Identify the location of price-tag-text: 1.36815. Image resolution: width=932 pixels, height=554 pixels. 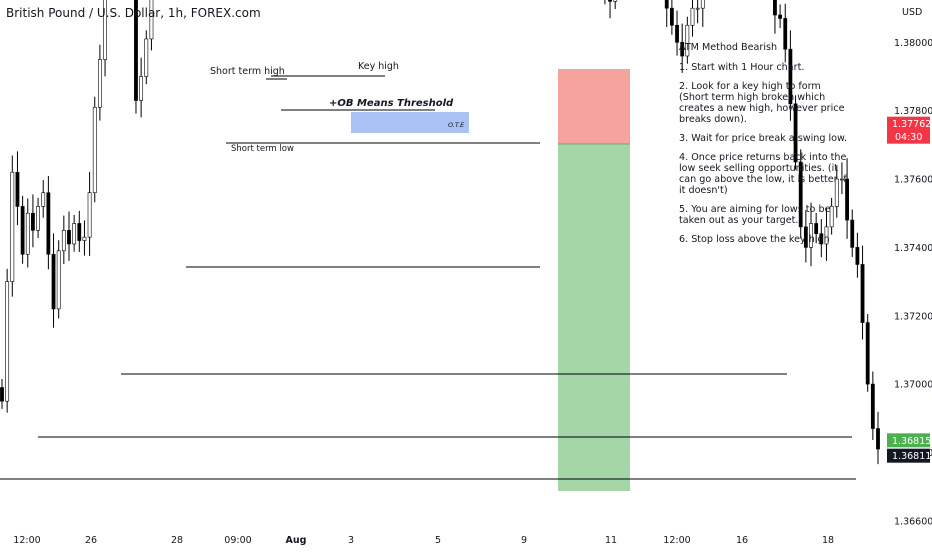
(911, 441).